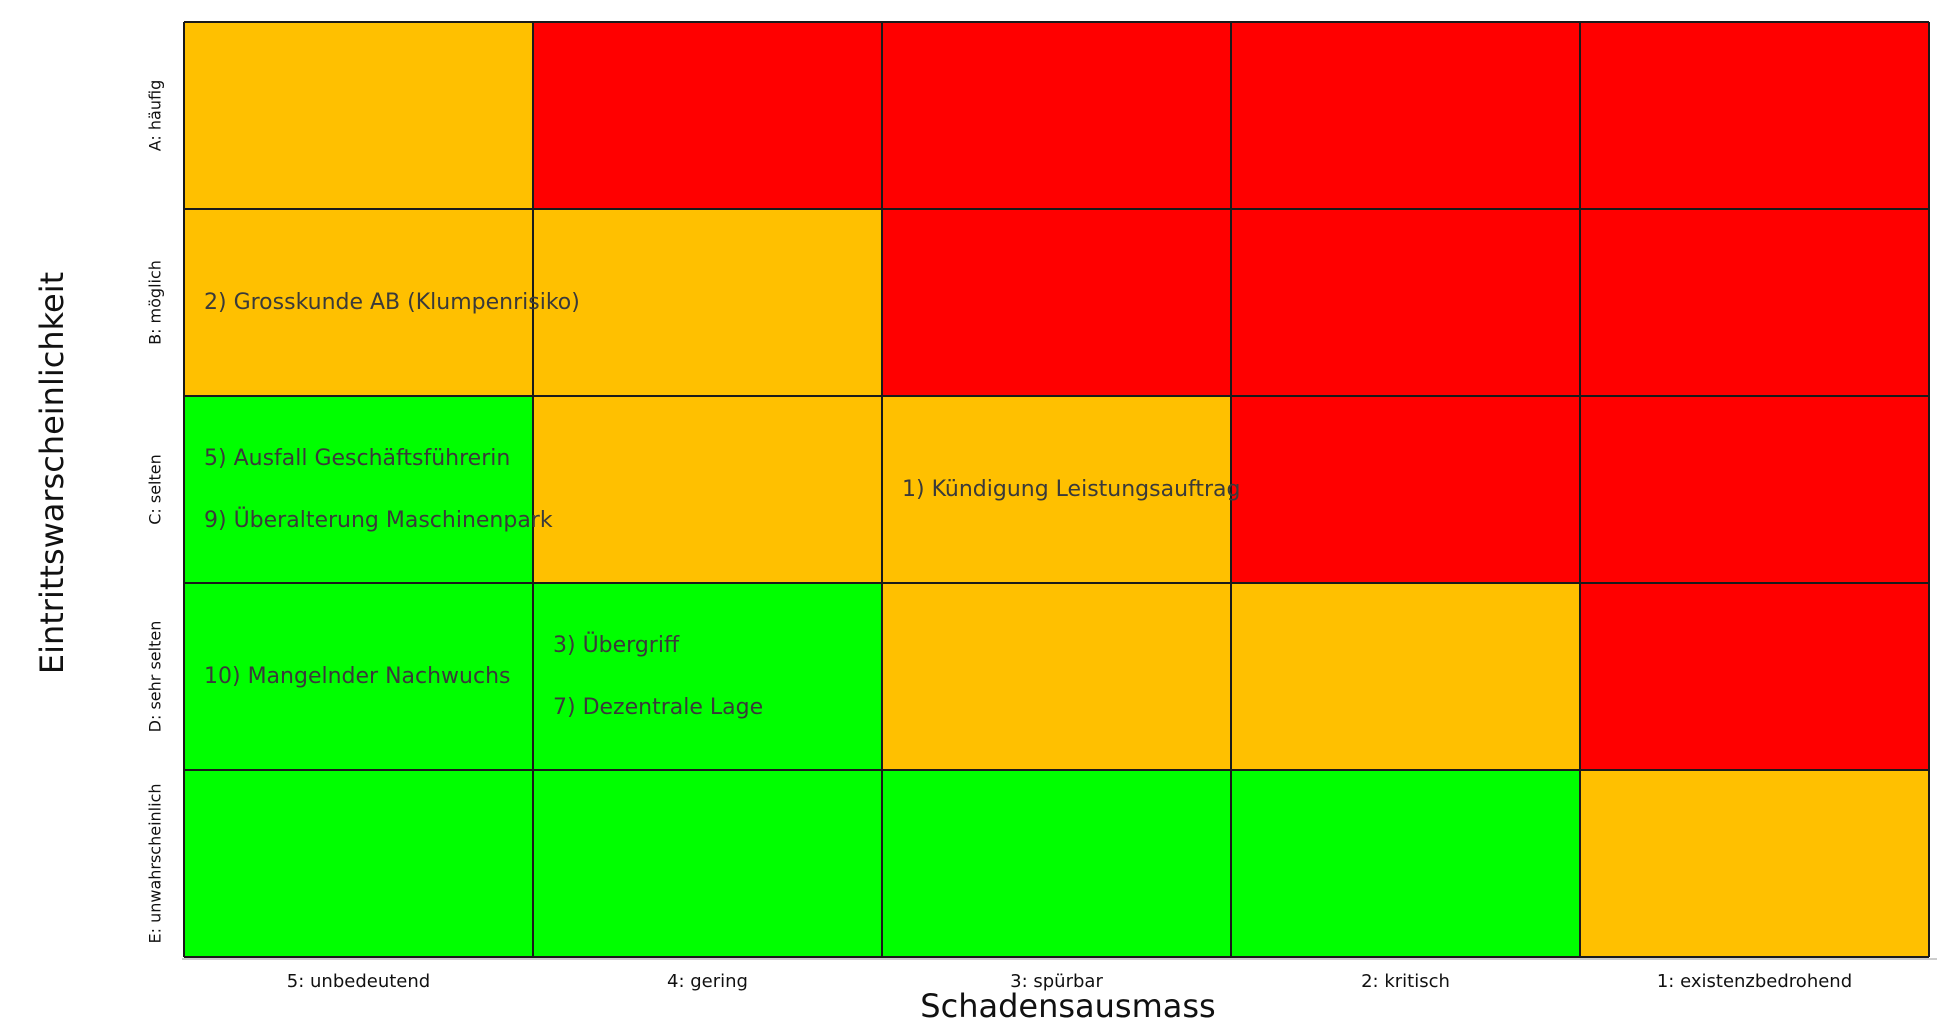 The width and height of the screenshot is (1938, 1028). I want to click on matrix-cell-r3-c5, so click(1754, 489).